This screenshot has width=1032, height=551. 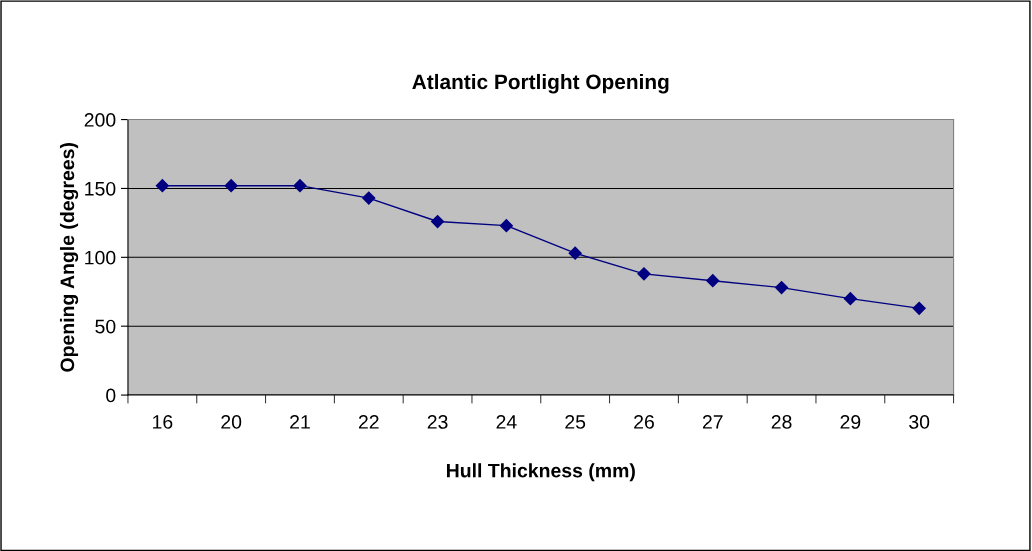 What do you see at coordinates (69, 257) in the screenshot?
I see `y-axis-title: Opening Angle (degrees)` at bounding box center [69, 257].